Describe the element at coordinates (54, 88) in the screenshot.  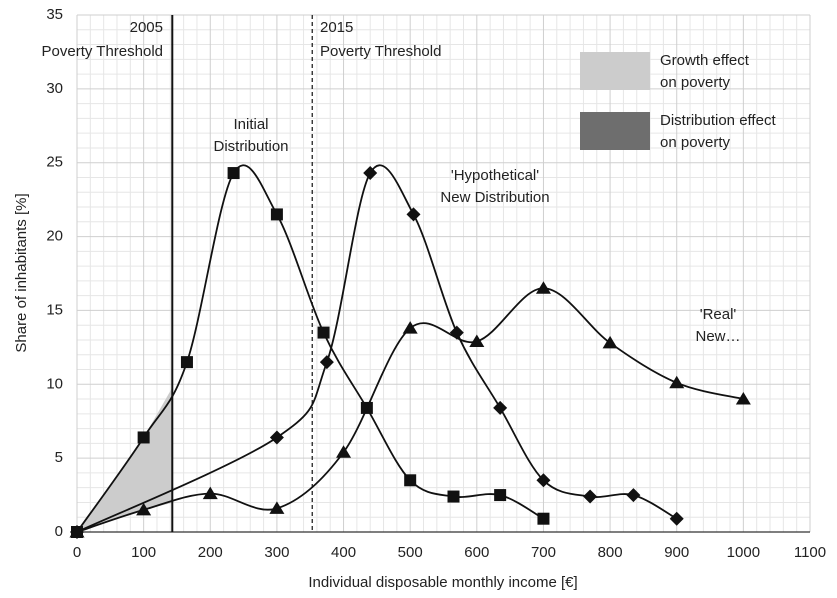
I see `y-tick-label: 30` at that location.